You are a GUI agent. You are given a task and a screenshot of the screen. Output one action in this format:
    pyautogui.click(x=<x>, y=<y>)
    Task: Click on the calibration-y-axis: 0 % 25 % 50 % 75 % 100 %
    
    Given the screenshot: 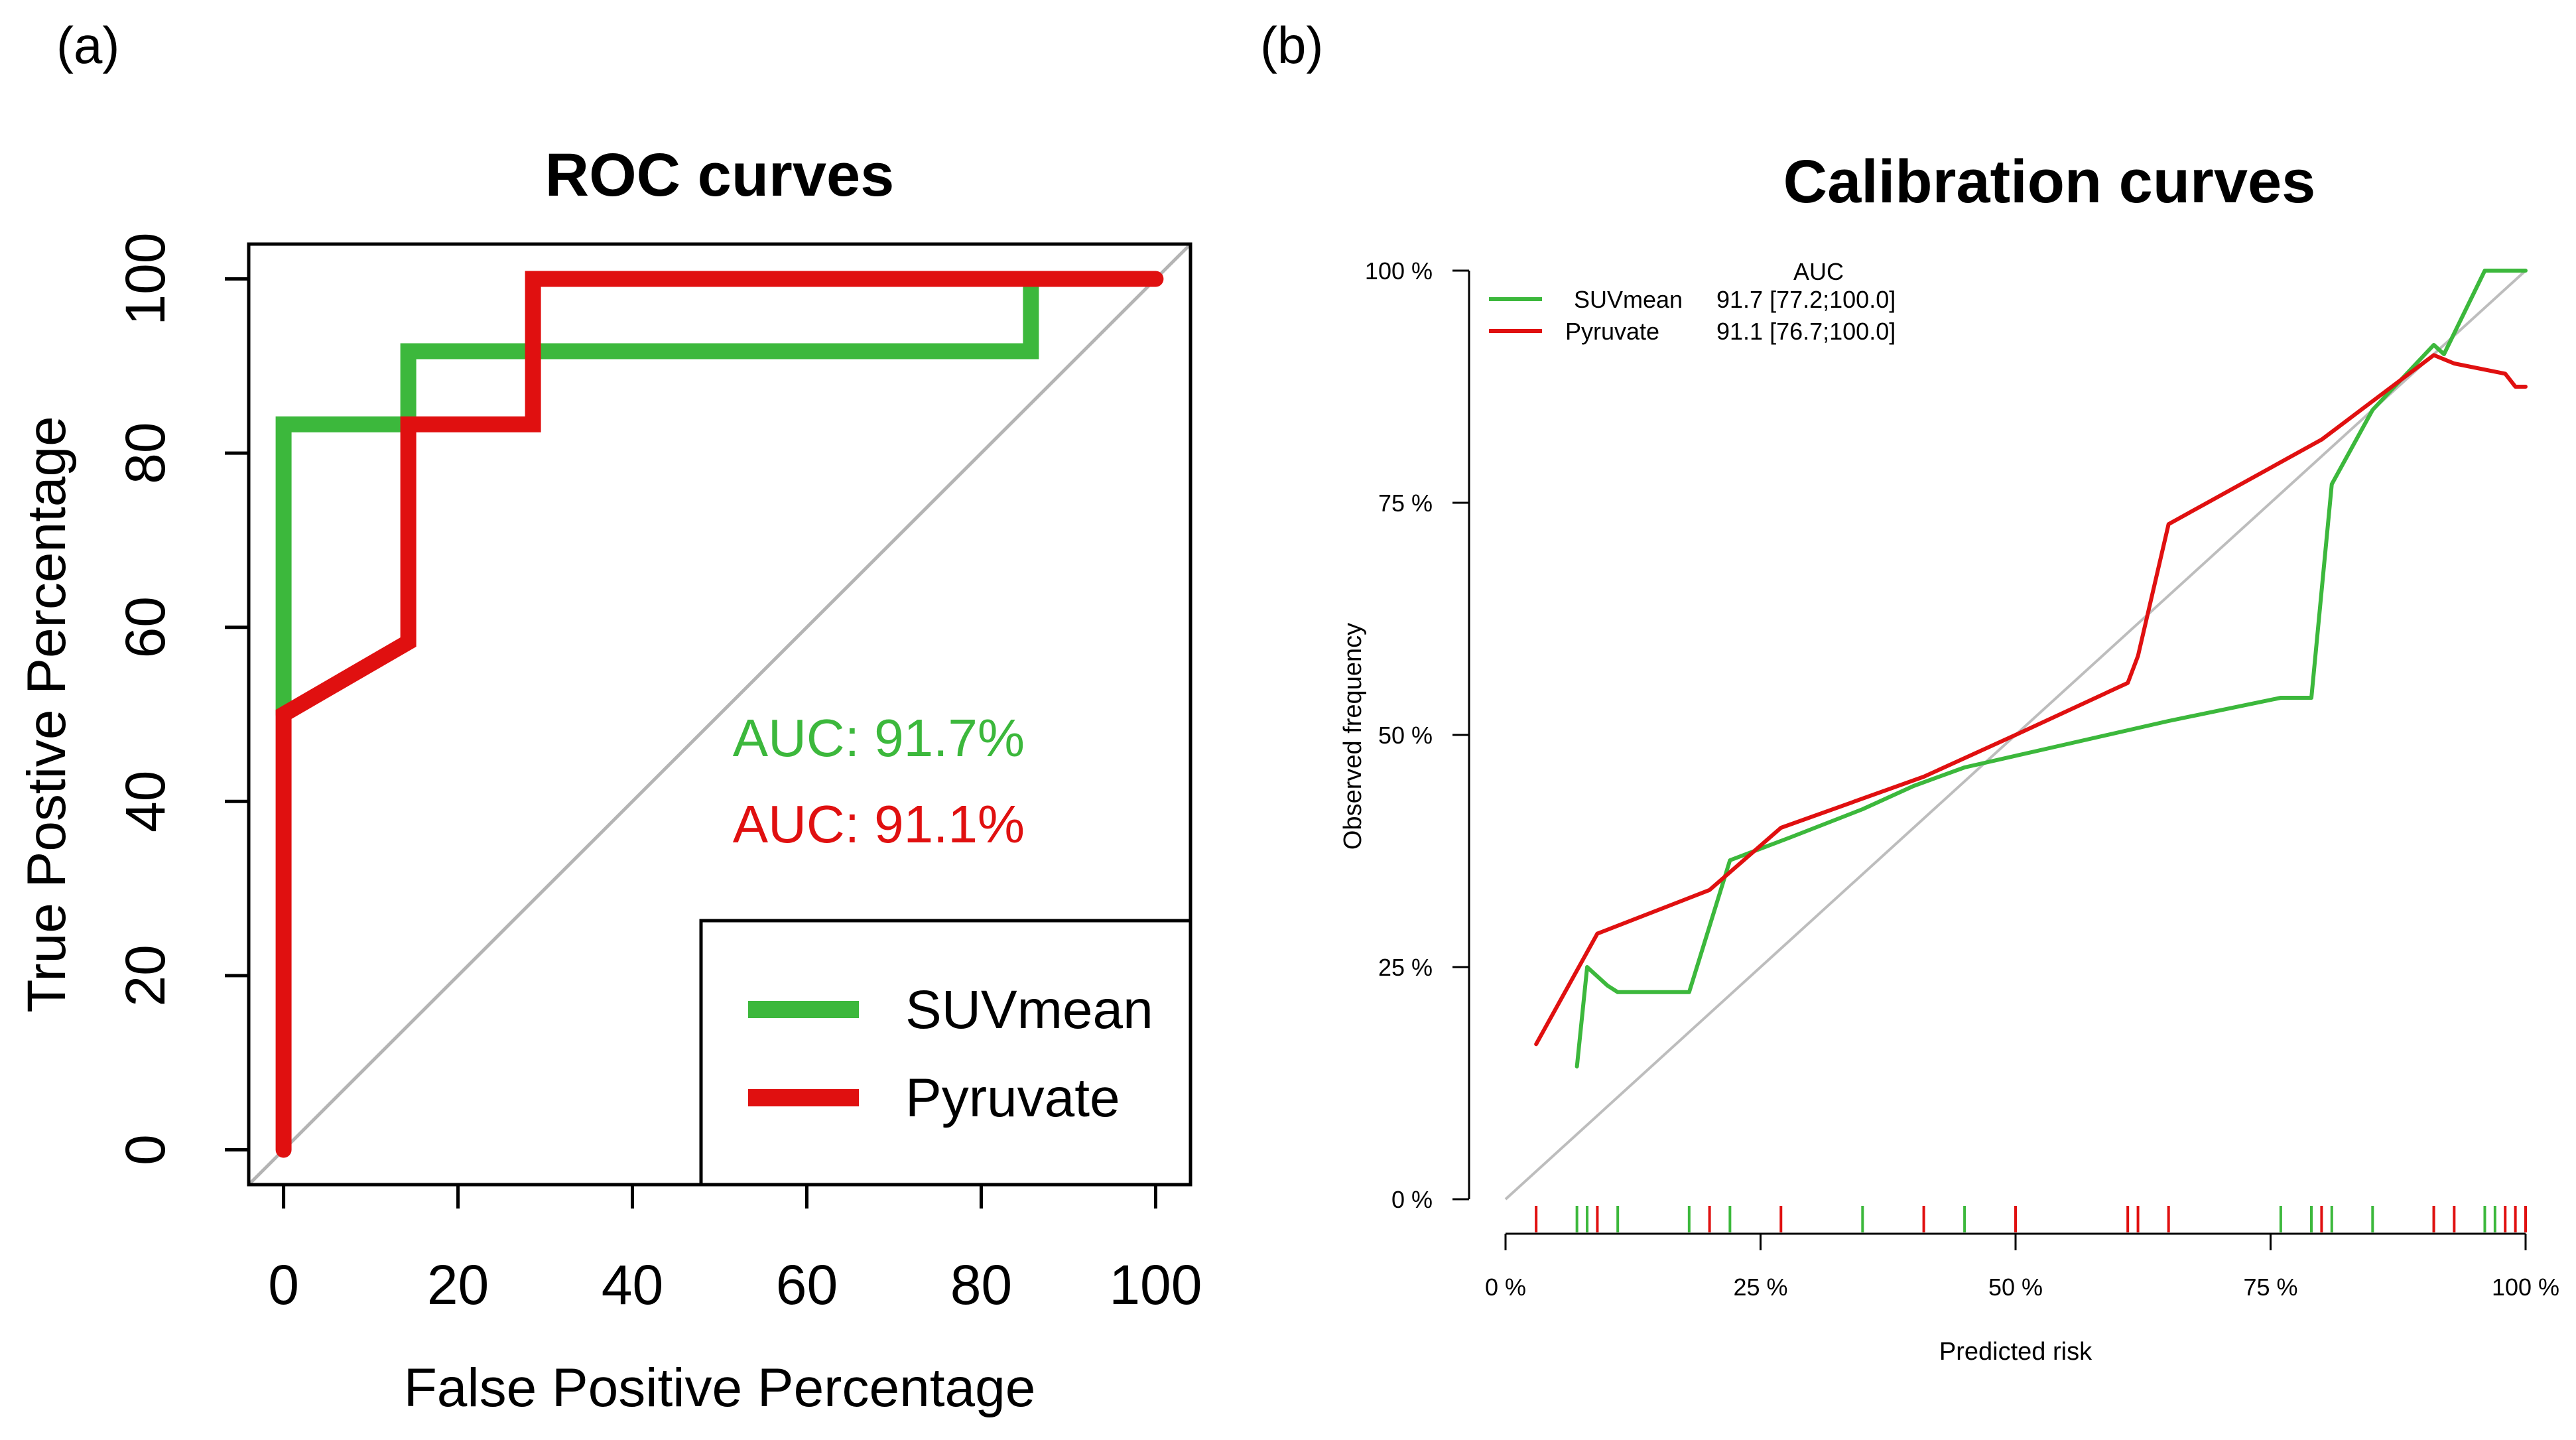 What is the action you would take?
    pyautogui.click(x=1417, y=735)
    